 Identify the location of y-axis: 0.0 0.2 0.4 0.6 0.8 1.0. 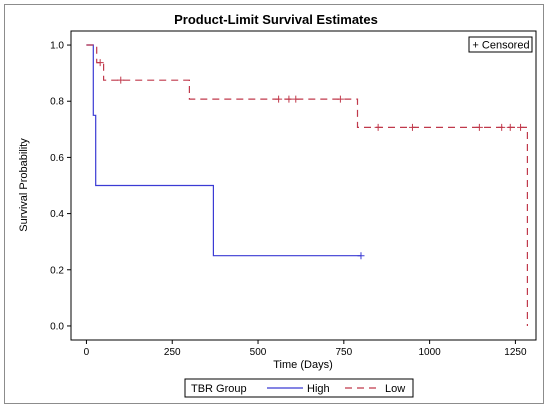
(60, 186).